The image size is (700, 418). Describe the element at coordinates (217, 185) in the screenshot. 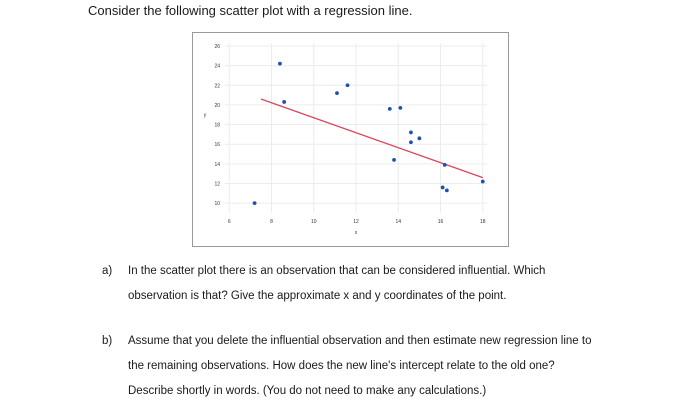

I see `y-tick-label: 12` at that location.